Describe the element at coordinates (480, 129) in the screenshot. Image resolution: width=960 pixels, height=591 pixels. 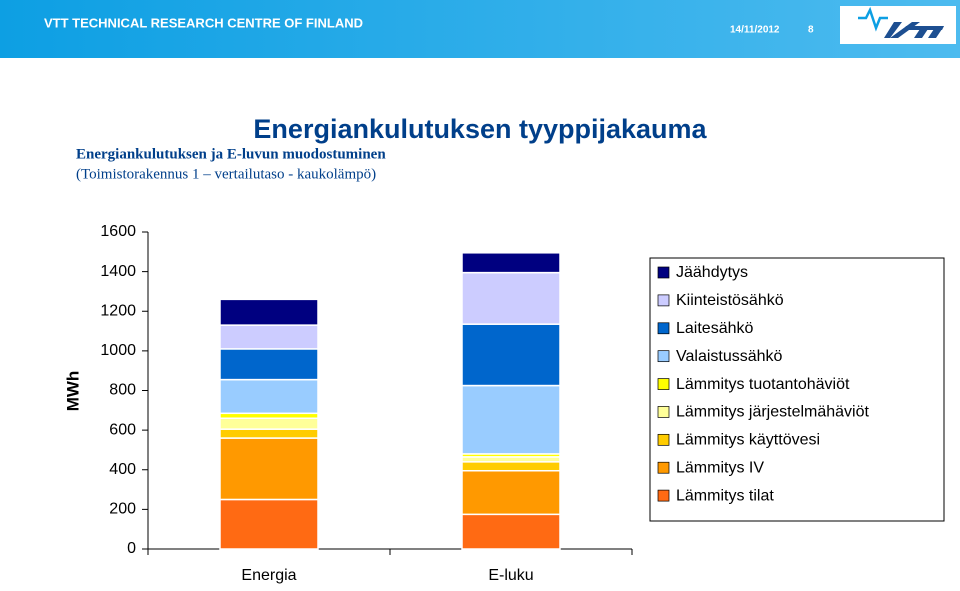
I see `title: Energiankulutuksen tyyppijakauma` at that location.